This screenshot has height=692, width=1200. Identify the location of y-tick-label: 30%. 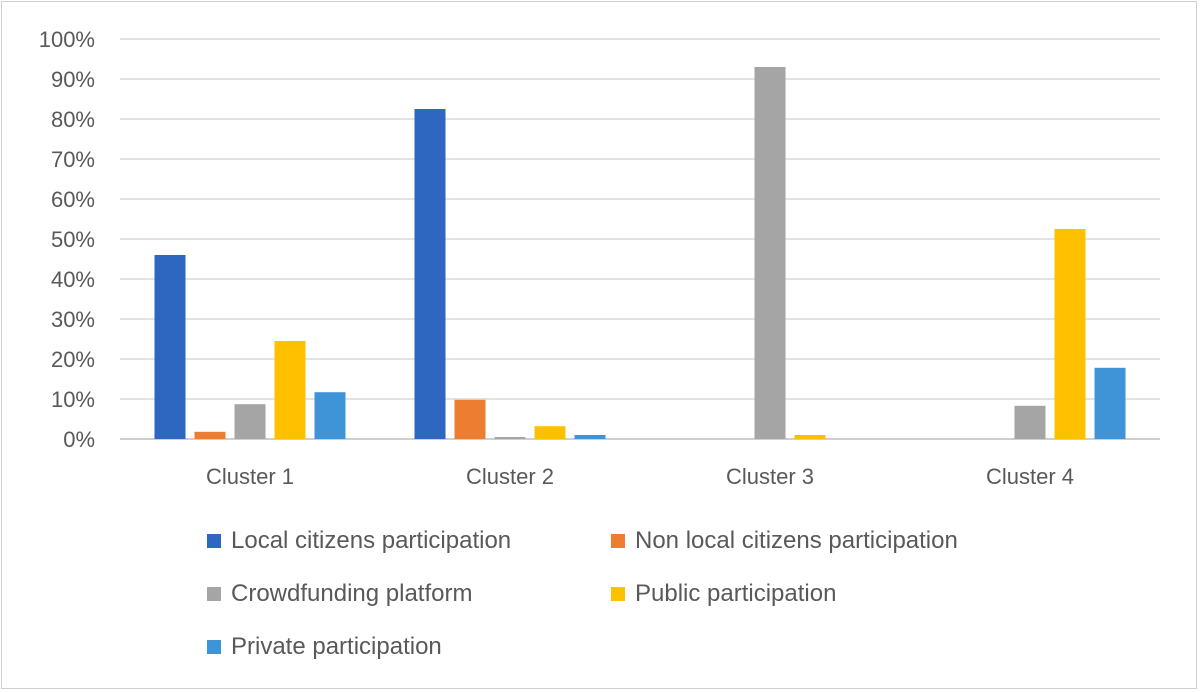
(73, 319).